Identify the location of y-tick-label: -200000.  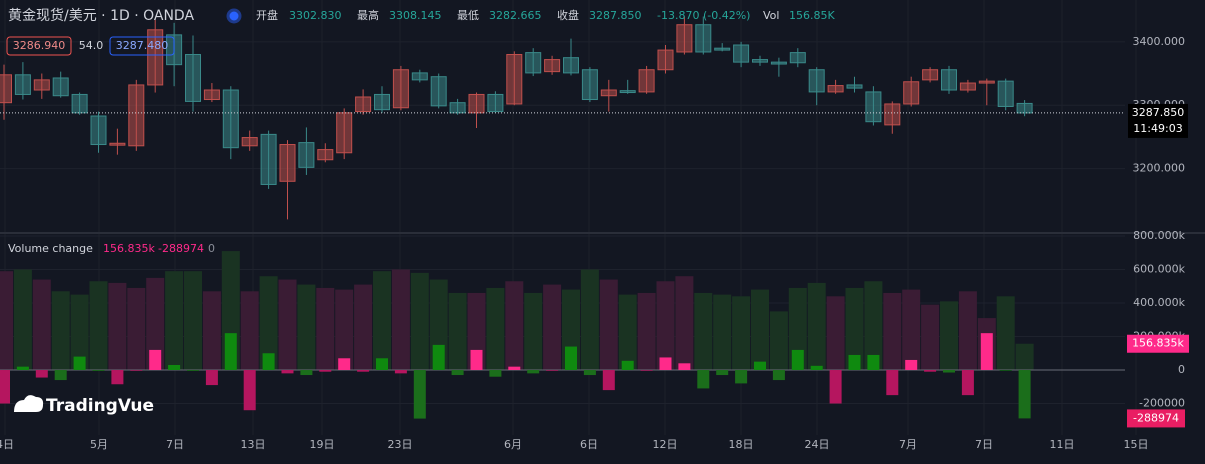
(1162, 403).